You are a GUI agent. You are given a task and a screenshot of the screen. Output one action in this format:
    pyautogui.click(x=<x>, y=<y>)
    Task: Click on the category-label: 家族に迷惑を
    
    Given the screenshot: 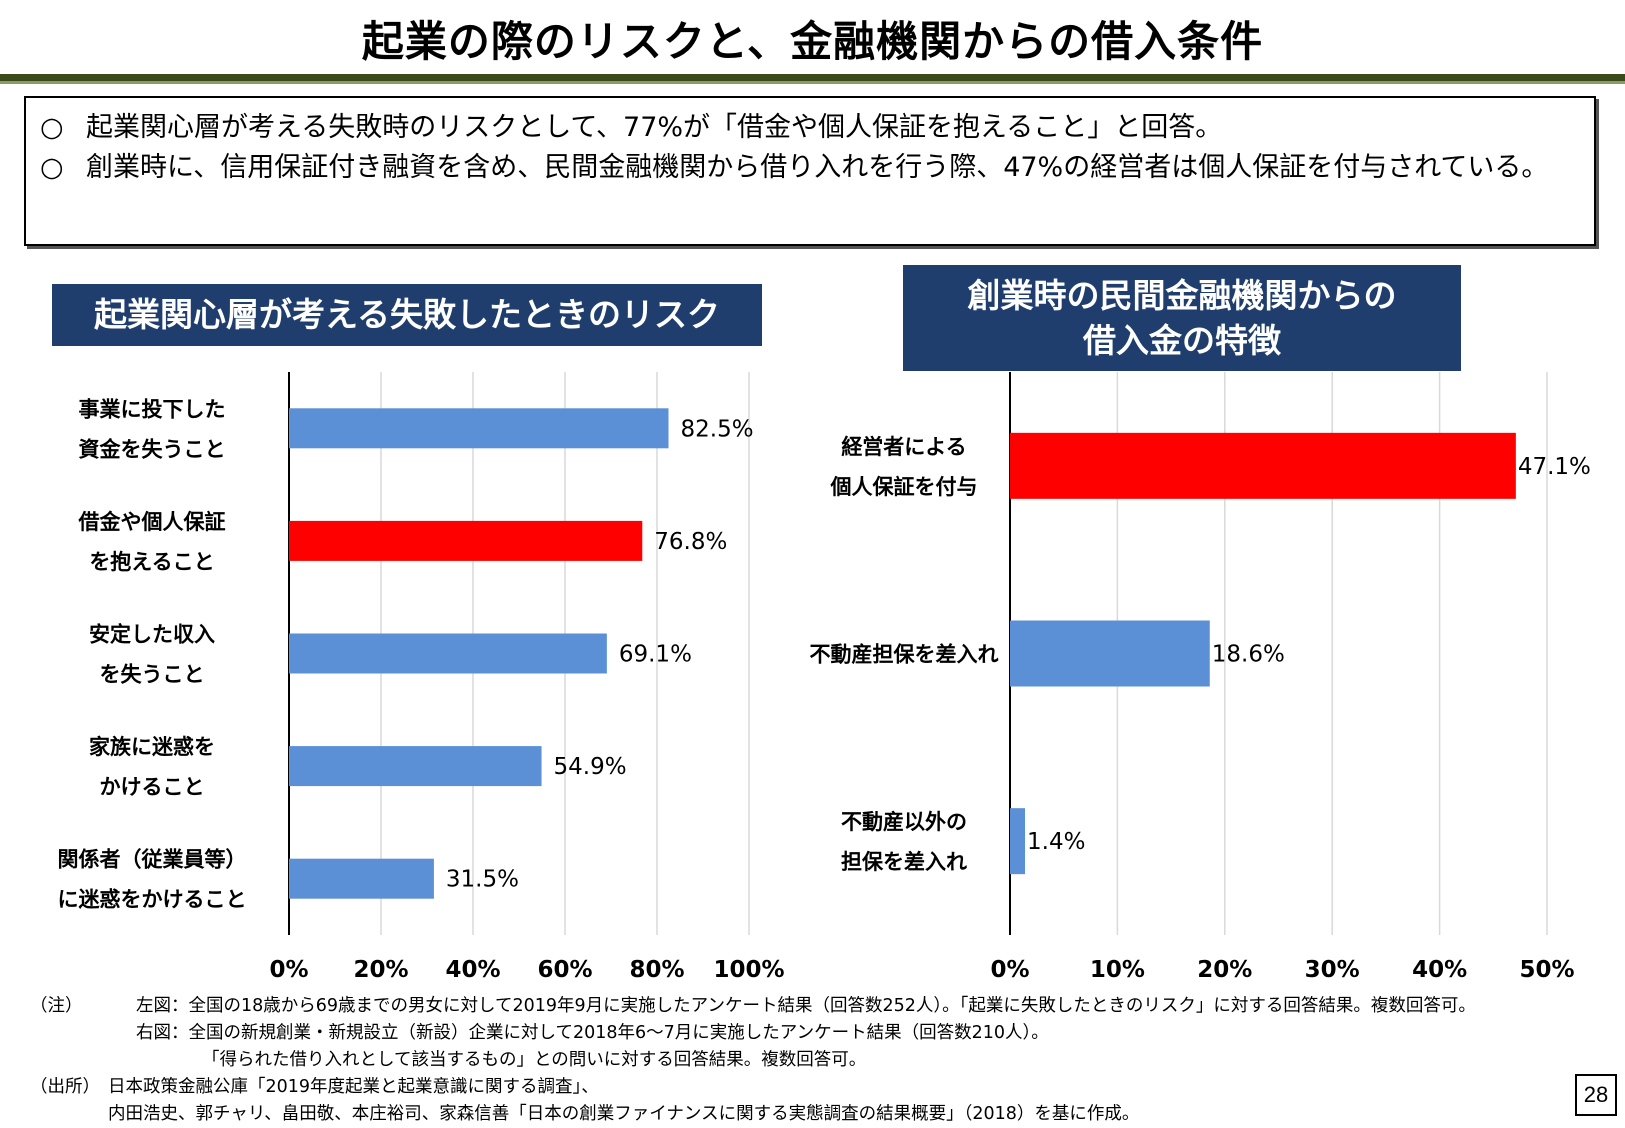 What is the action you would take?
    pyautogui.click(x=152, y=747)
    